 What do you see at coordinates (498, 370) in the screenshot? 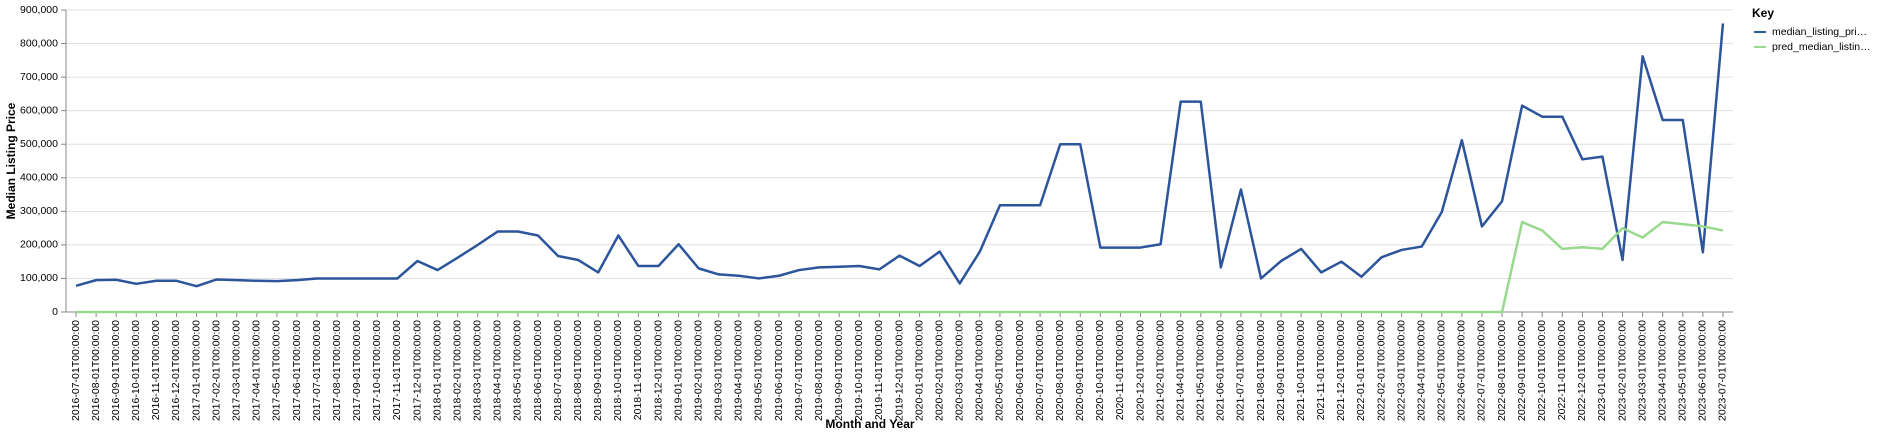
I see `x-tick-label: 2018-04-01T00:00:00` at bounding box center [498, 370].